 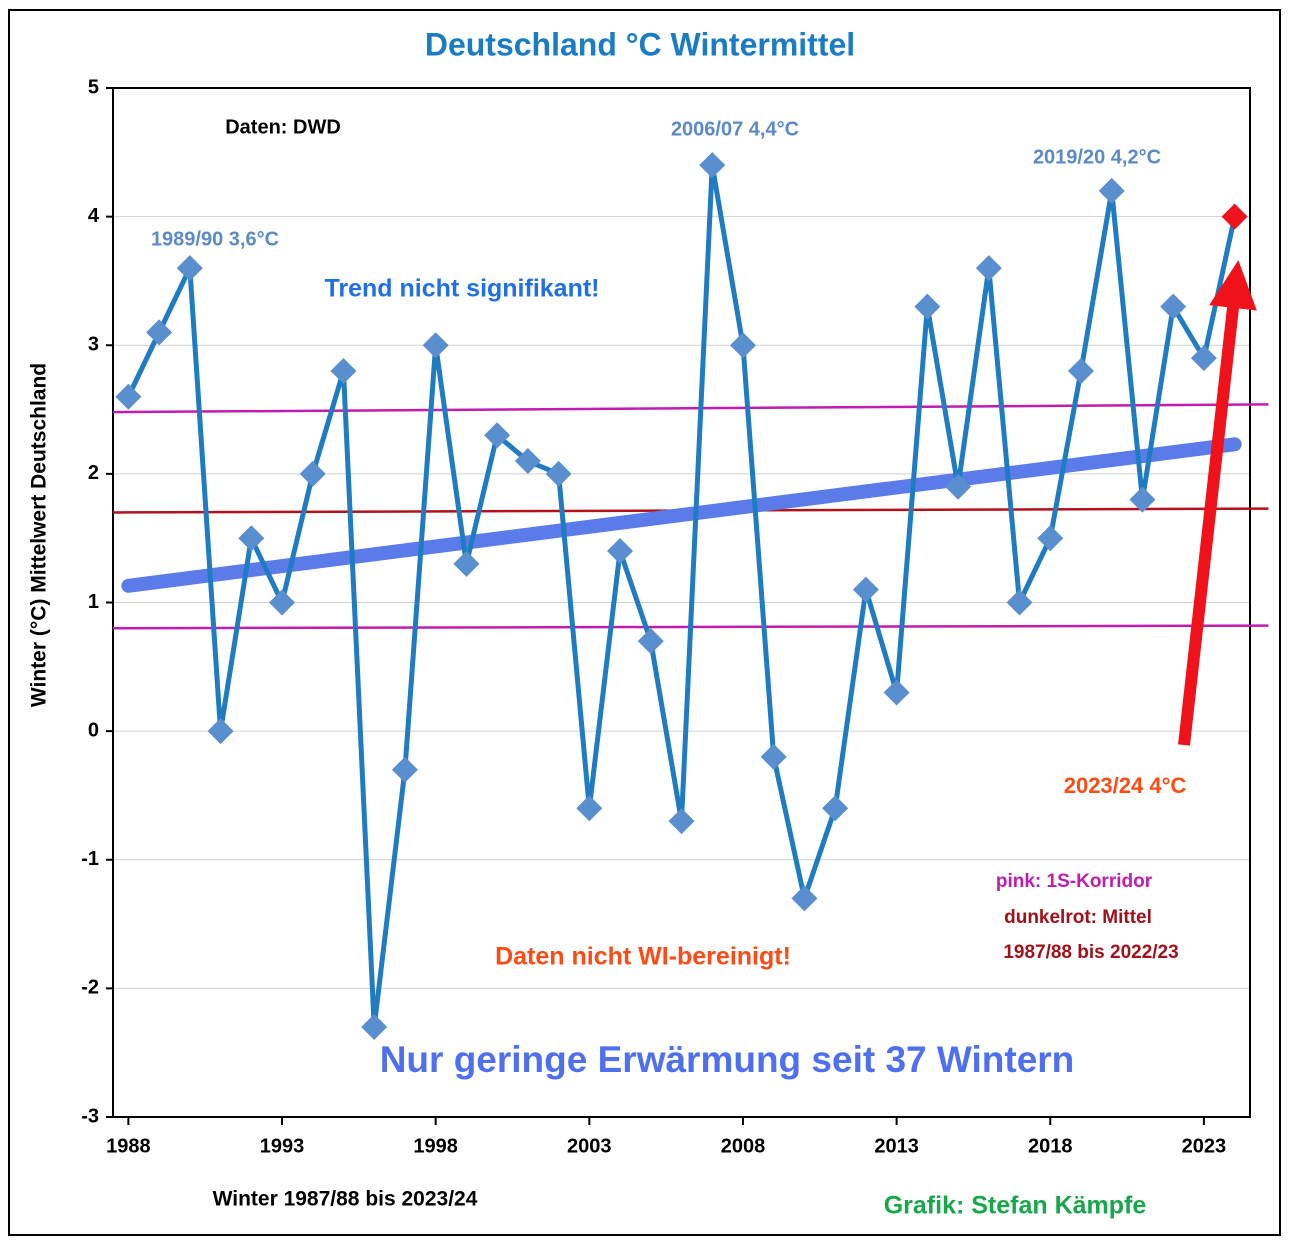 What do you see at coordinates (1125, 785) in the screenshot?
I see `annotation: 2023/24 4°C` at bounding box center [1125, 785].